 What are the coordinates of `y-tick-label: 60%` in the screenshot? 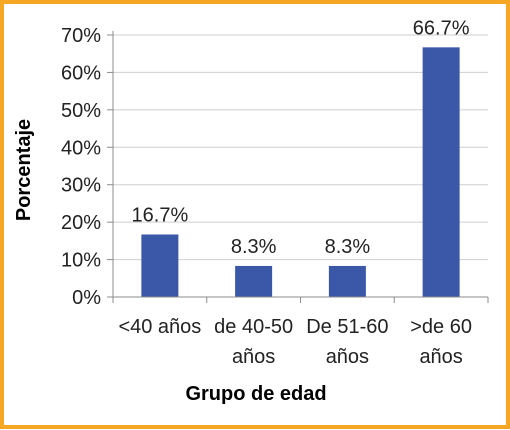 It's located at (81, 73).